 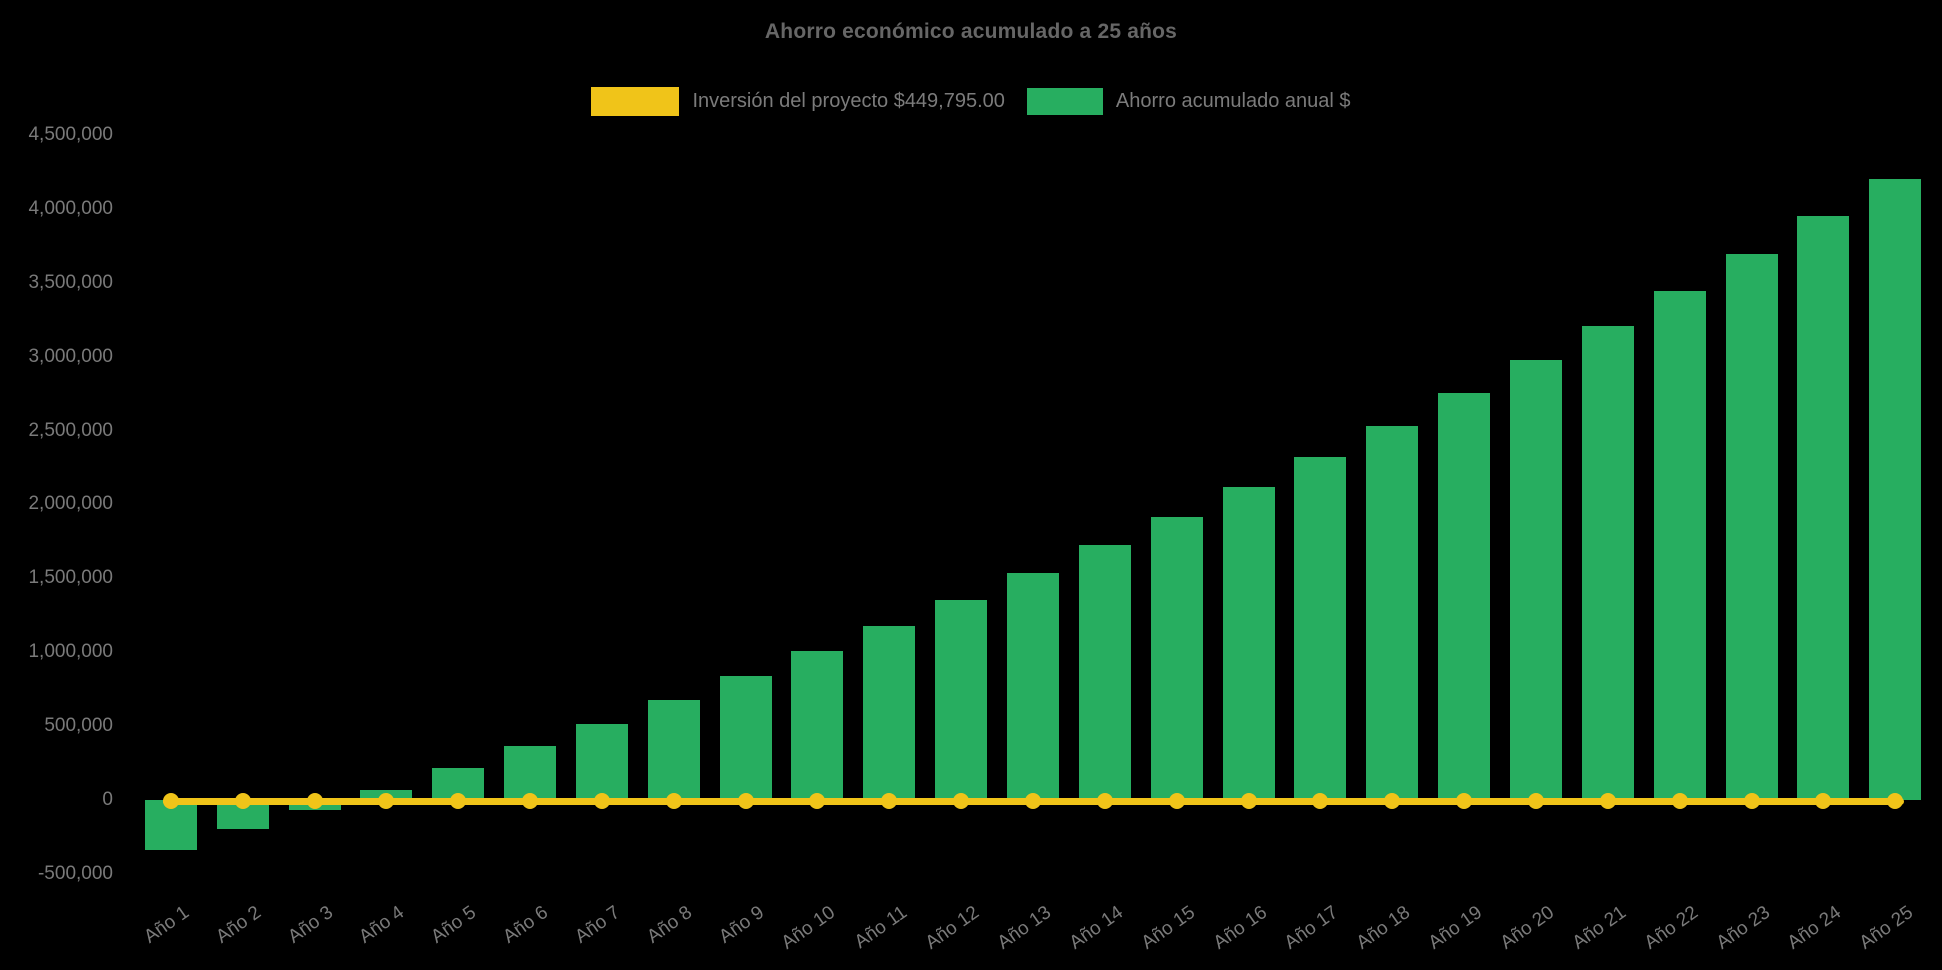 What do you see at coordinates (70, 578) in the screenshot?
I see `y-axis-tick-label: 1,500,000` at bounding box center [70, 578].